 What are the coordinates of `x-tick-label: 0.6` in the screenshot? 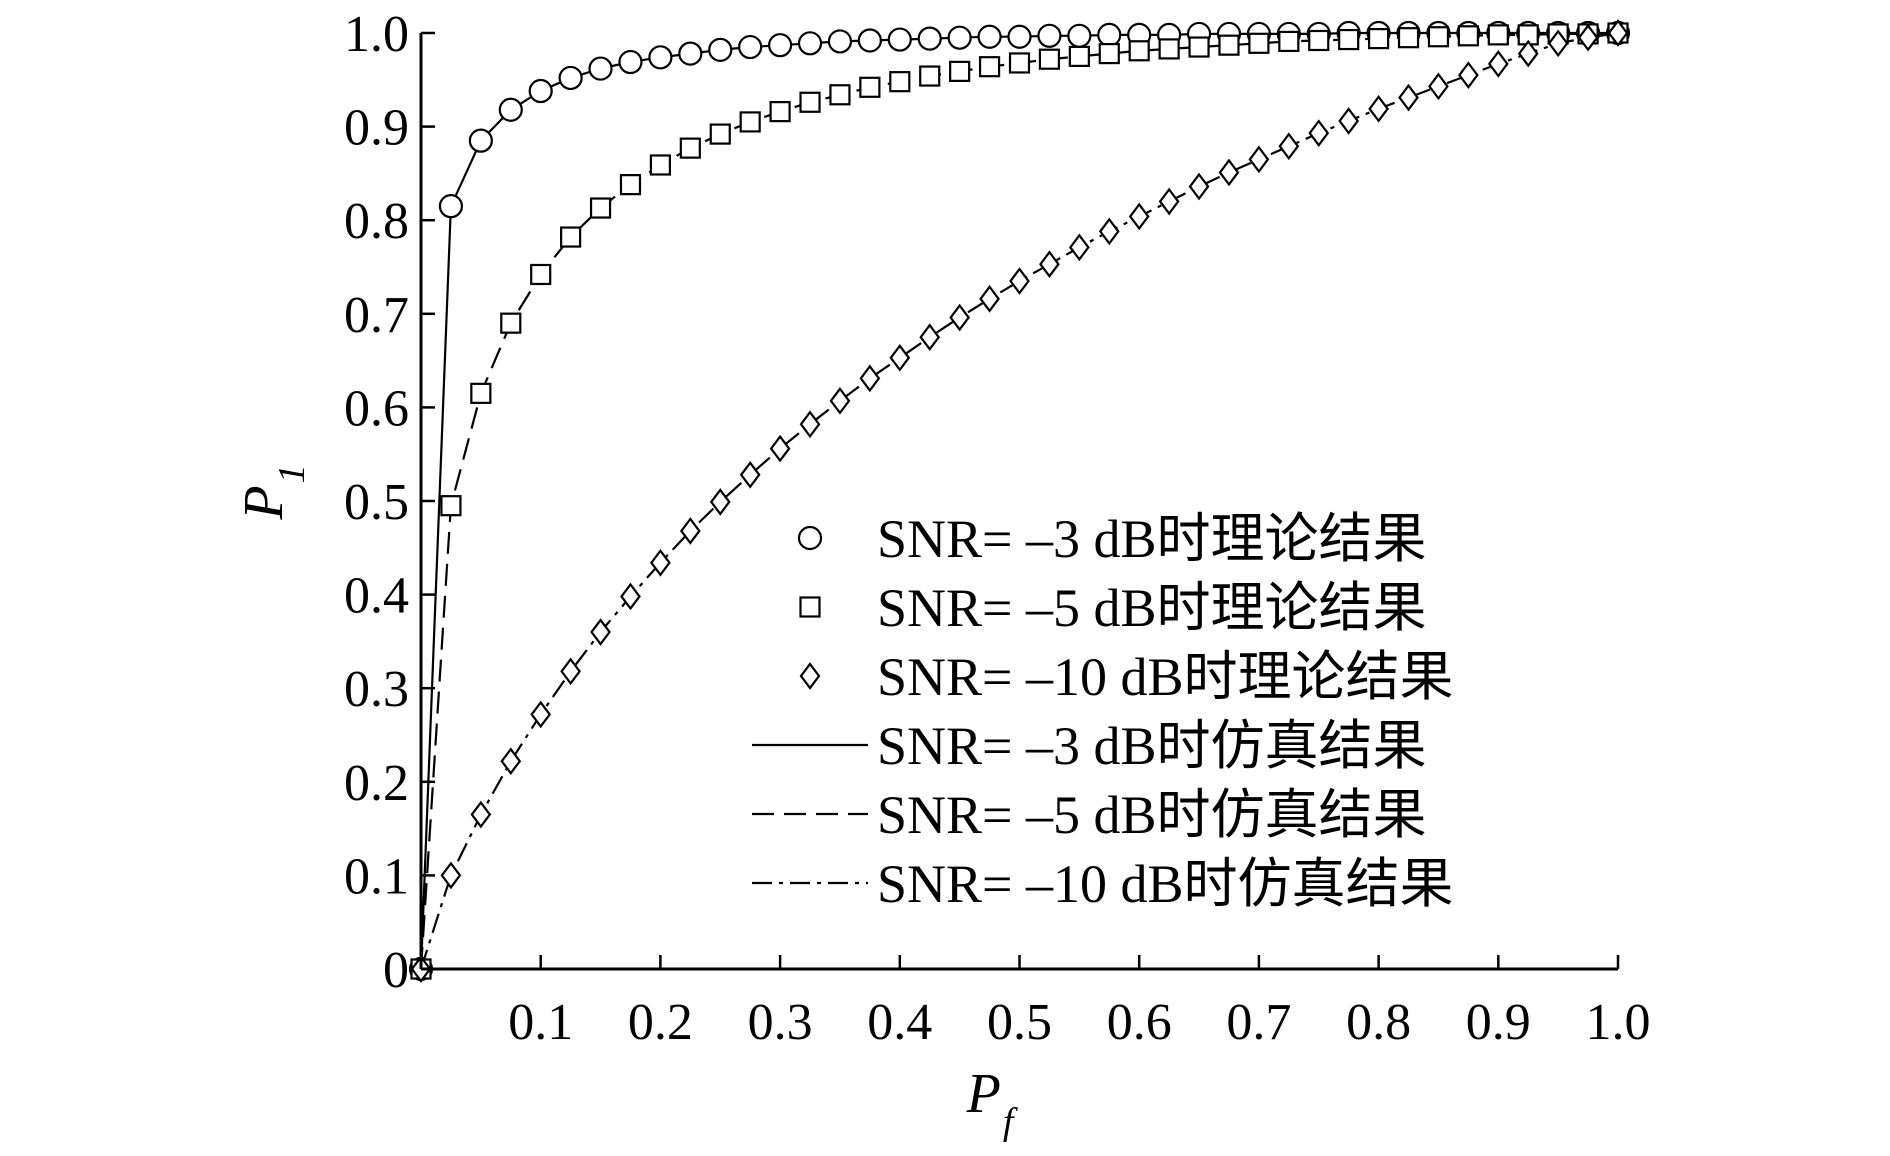 It's located at (1139, 1022).